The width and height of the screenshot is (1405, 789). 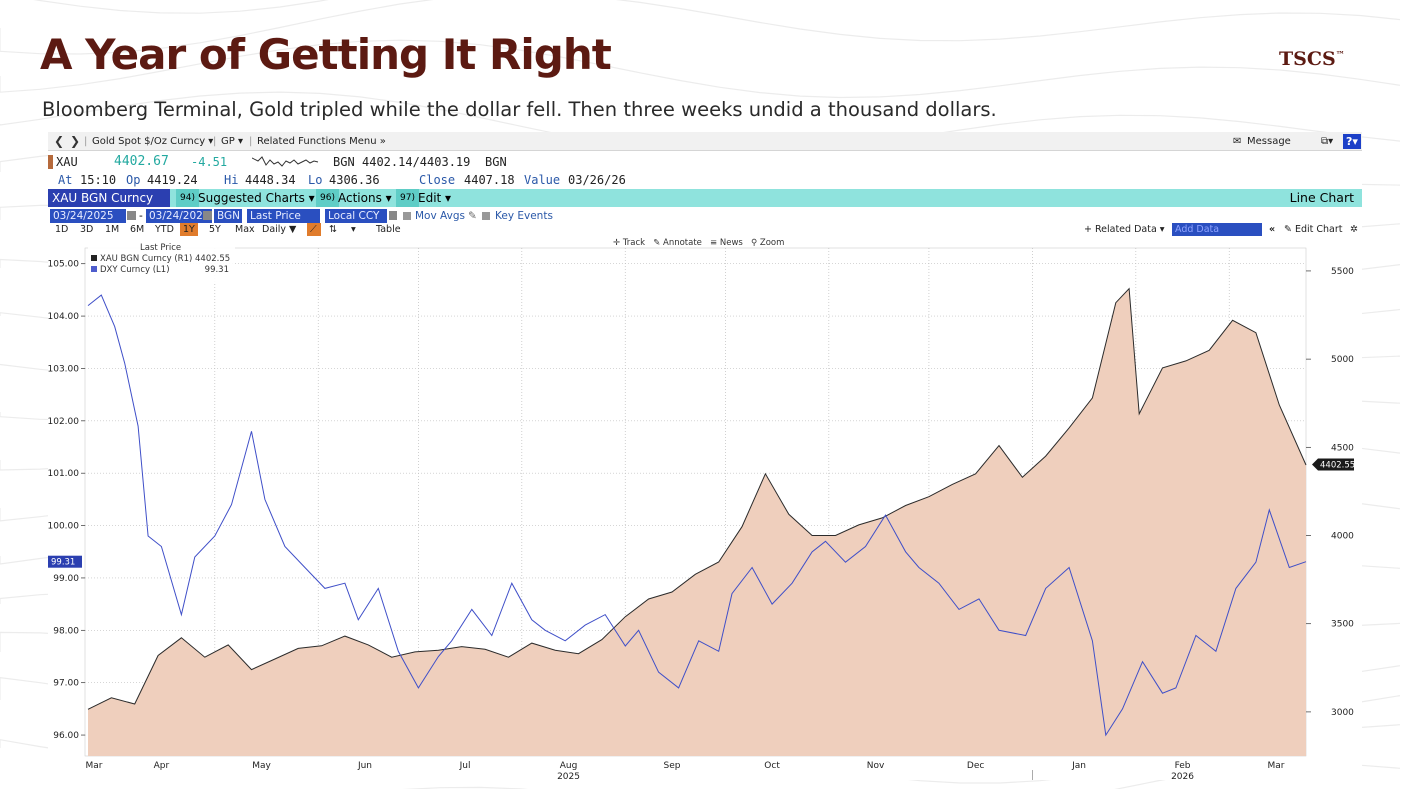 What do you see at coordinates (87, 229) in the screenshot?
I see `period-3d: 3D` at bounding box center [87, 229].